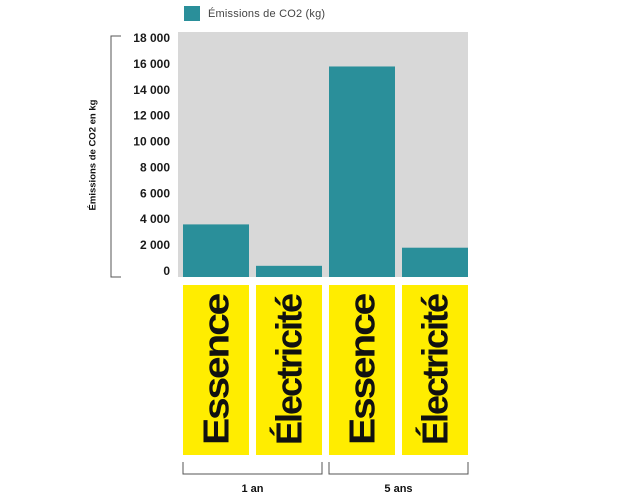 This screenshot has width=620, height=500. What do you see at coordinates (151, 38) in the screenshot?
I see `y-tick-label: 18 000` at bounding box center [151, 38].